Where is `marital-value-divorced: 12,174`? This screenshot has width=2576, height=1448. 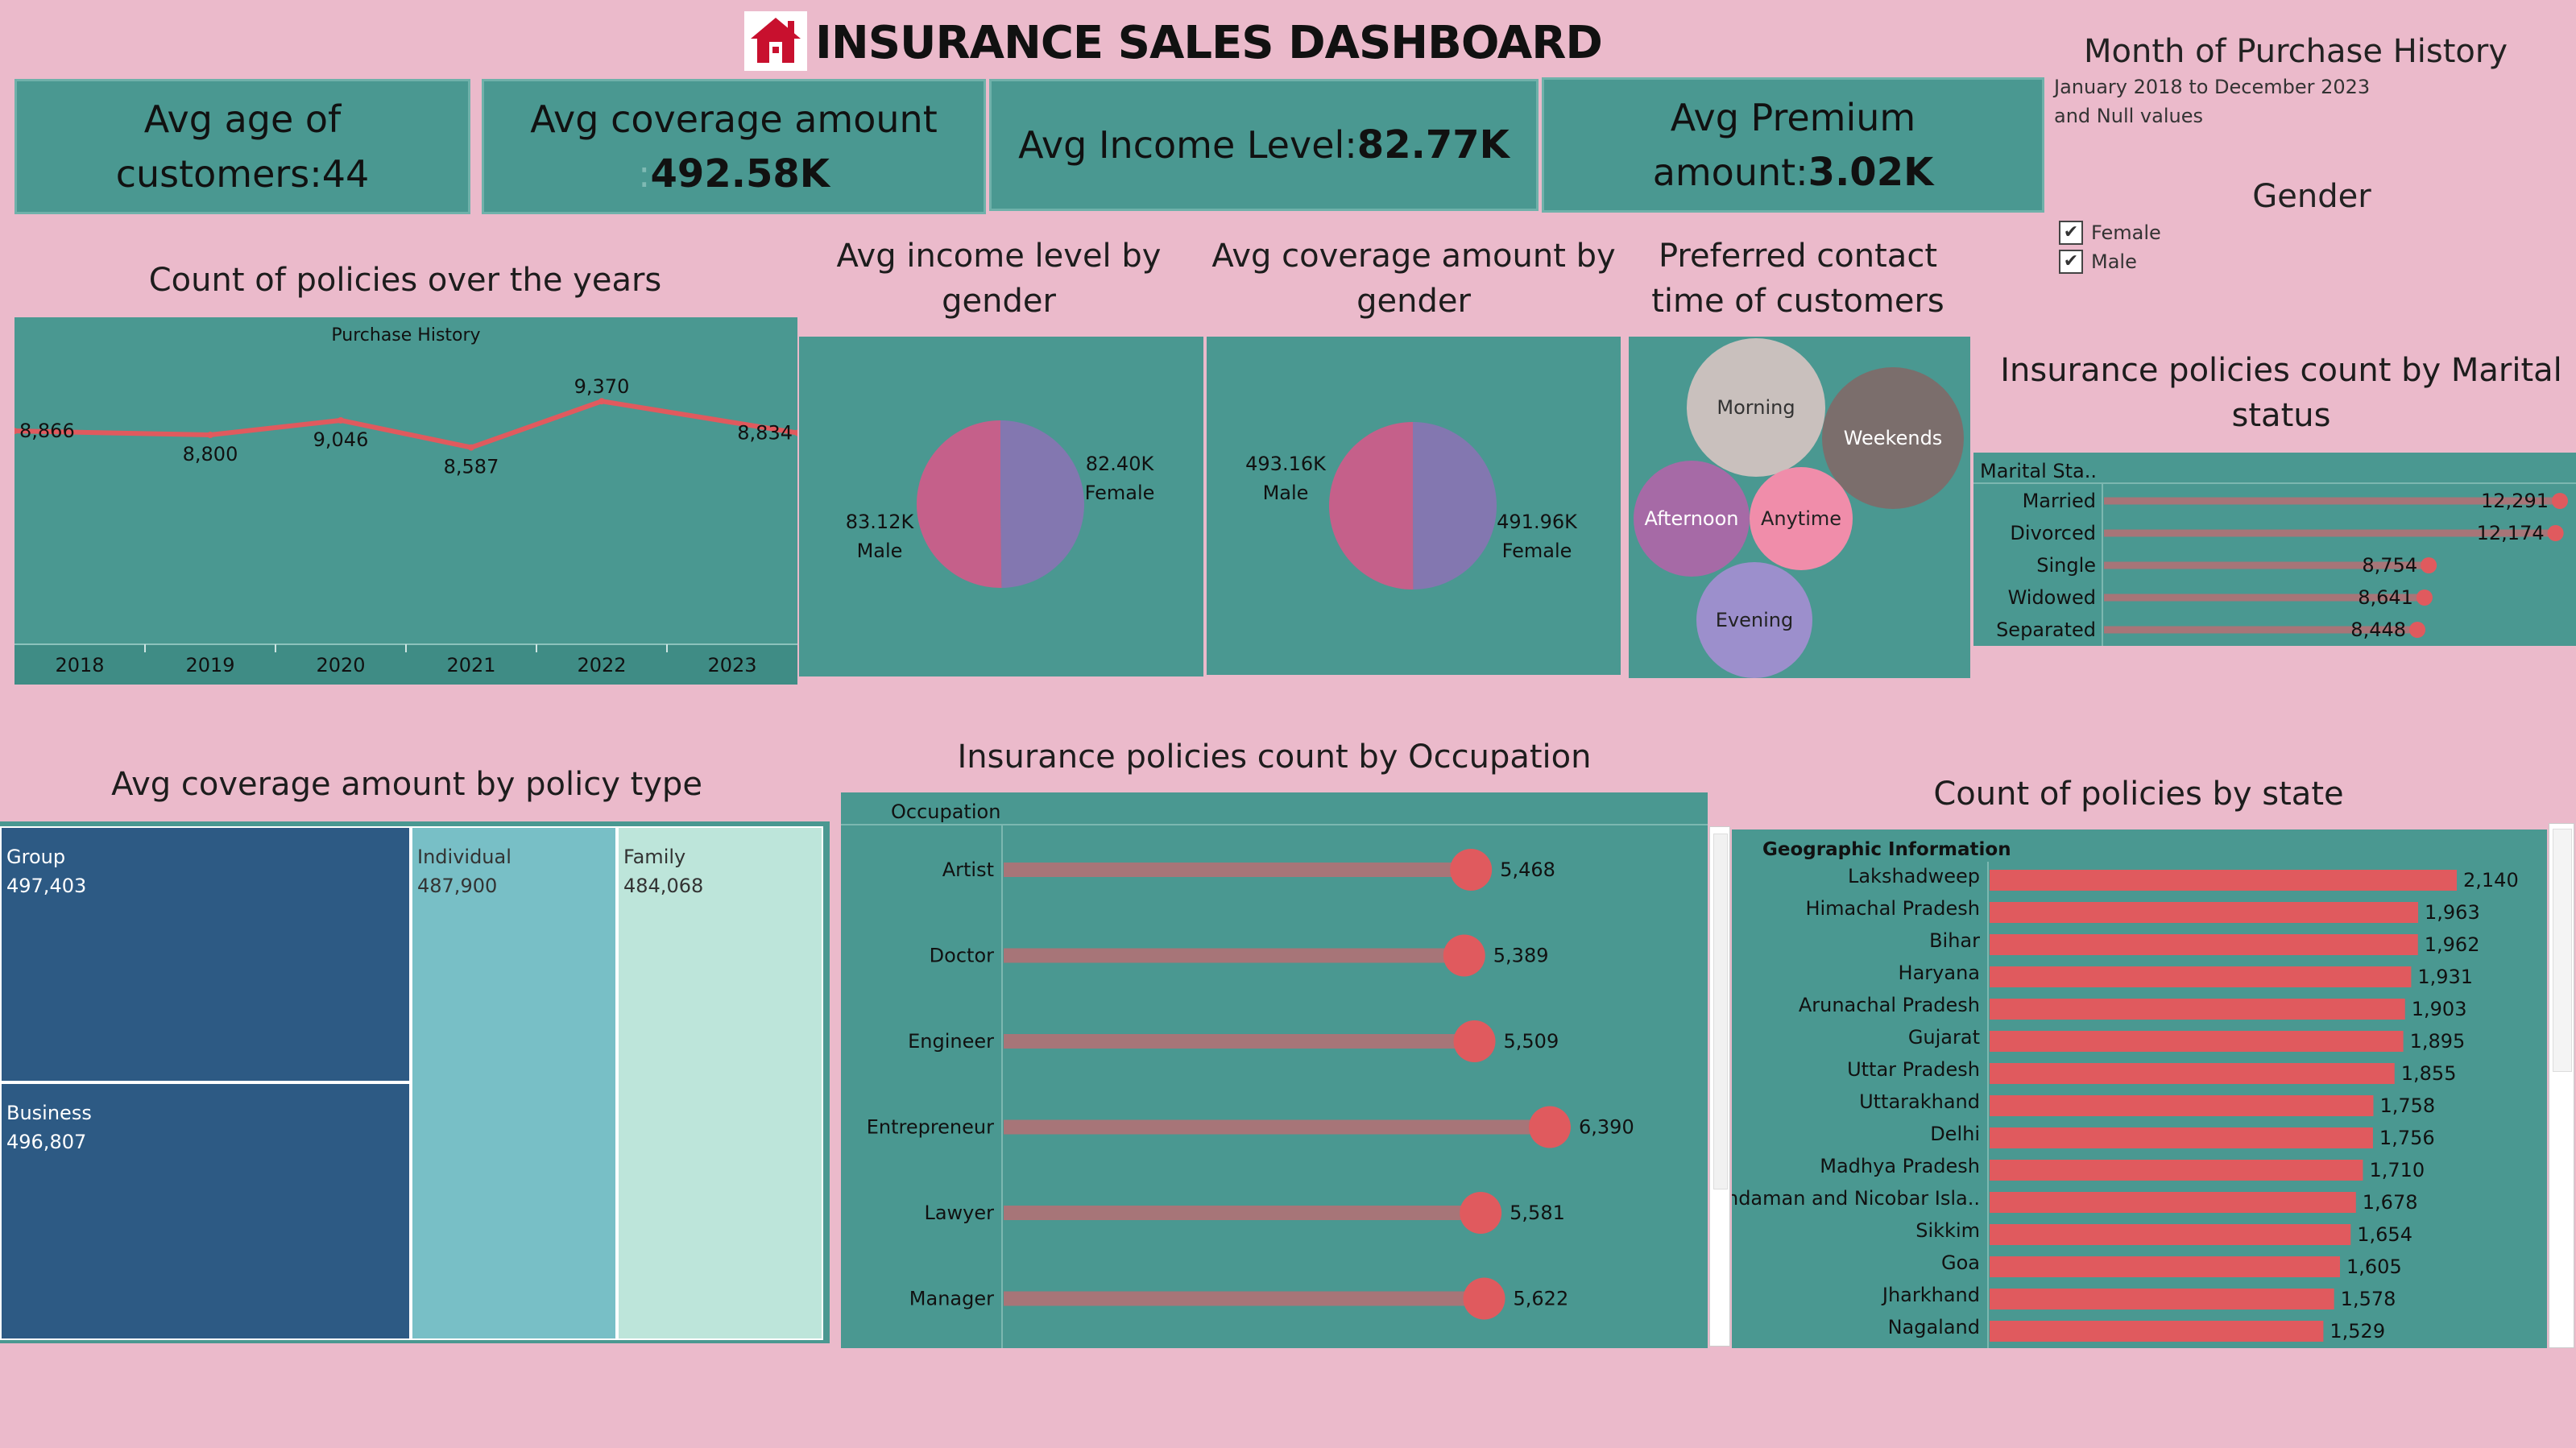
marital-value-divorced: 12,174 is located at coordinates (2511, 533).